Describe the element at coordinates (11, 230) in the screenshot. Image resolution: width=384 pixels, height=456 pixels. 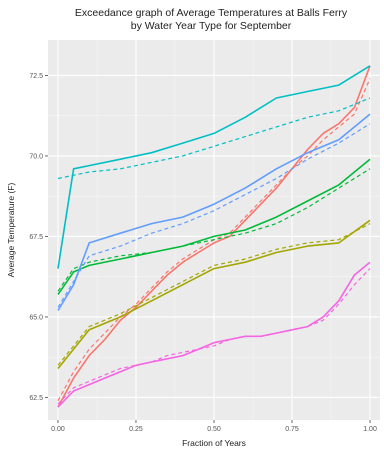
I see `y-axis-label: Average Temperature (F)` at that location.